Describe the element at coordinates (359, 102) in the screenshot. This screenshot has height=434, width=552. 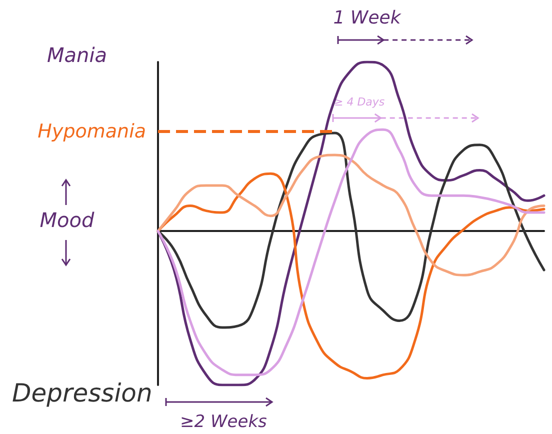
I see `annotation: ≥ 4 Days` at that location.